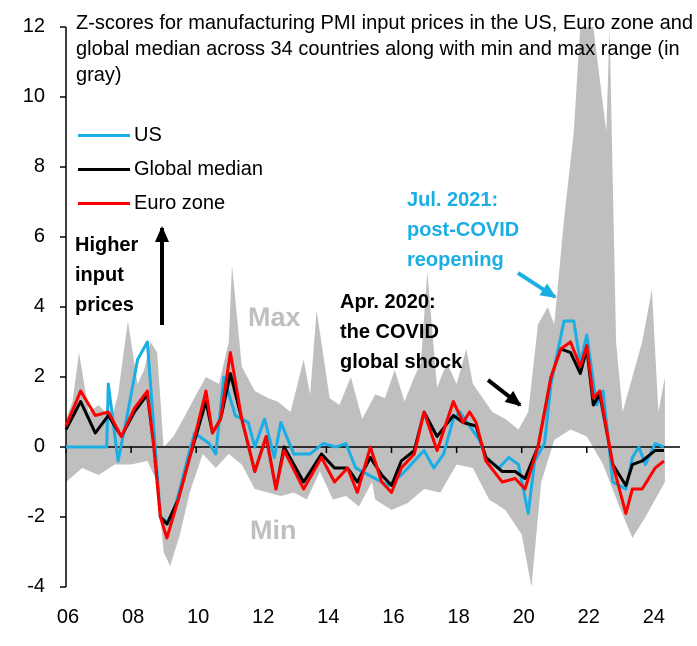  What do you see at coordinates (588, 617) in the screenshot?
I see `x-tick-label: 22` at bounding box center [588, 617].